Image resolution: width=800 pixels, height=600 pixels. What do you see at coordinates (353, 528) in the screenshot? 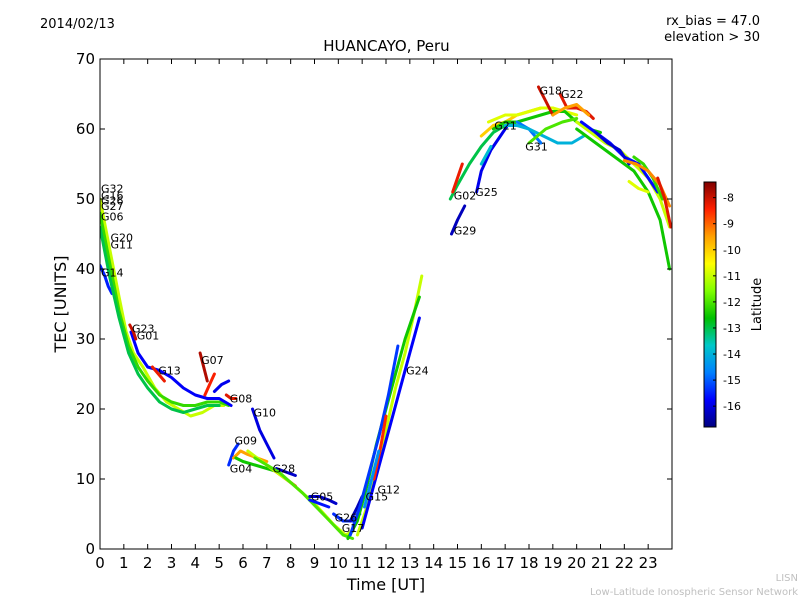
I see `prn-label-19: G17` at bounding box center [353, 528].